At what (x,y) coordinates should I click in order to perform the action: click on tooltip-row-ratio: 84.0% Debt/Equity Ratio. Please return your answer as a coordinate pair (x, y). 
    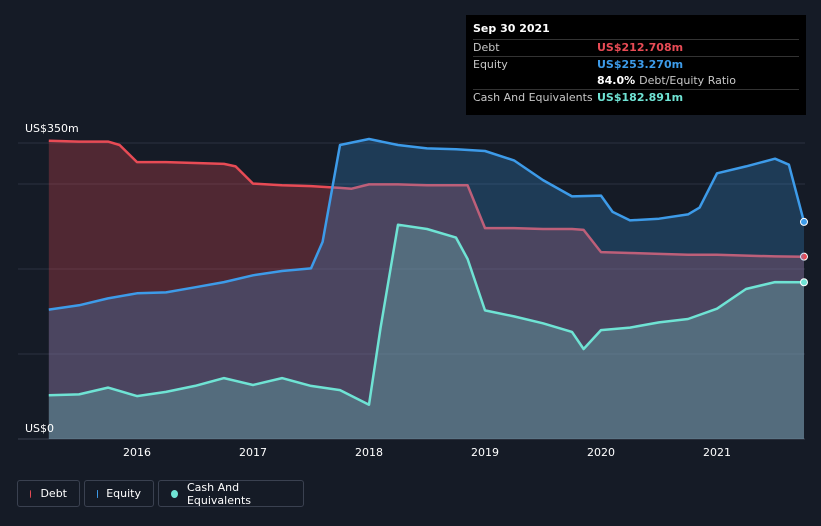
    Looking at the image, I should click on (636, 81).